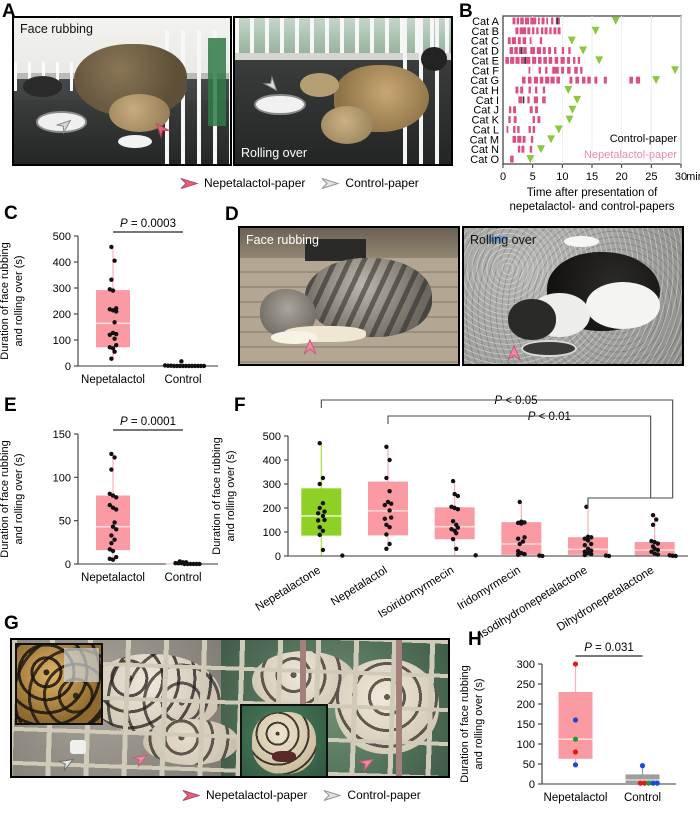 The image size is (700, 818). Describe the element at coordinates (140, 761) in the screenshot. I see `nepetalactol-arrow-icon-g` at that location.